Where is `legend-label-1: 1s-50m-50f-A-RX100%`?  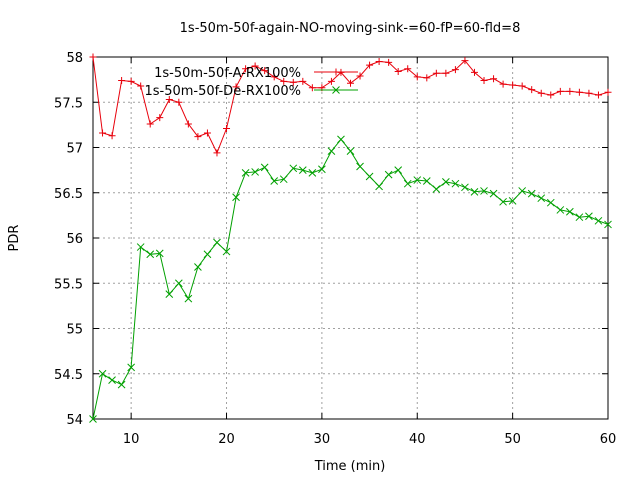 legend-label-1: 1s-50m-50f-A-RX100% is located at coordinates (227, 73).